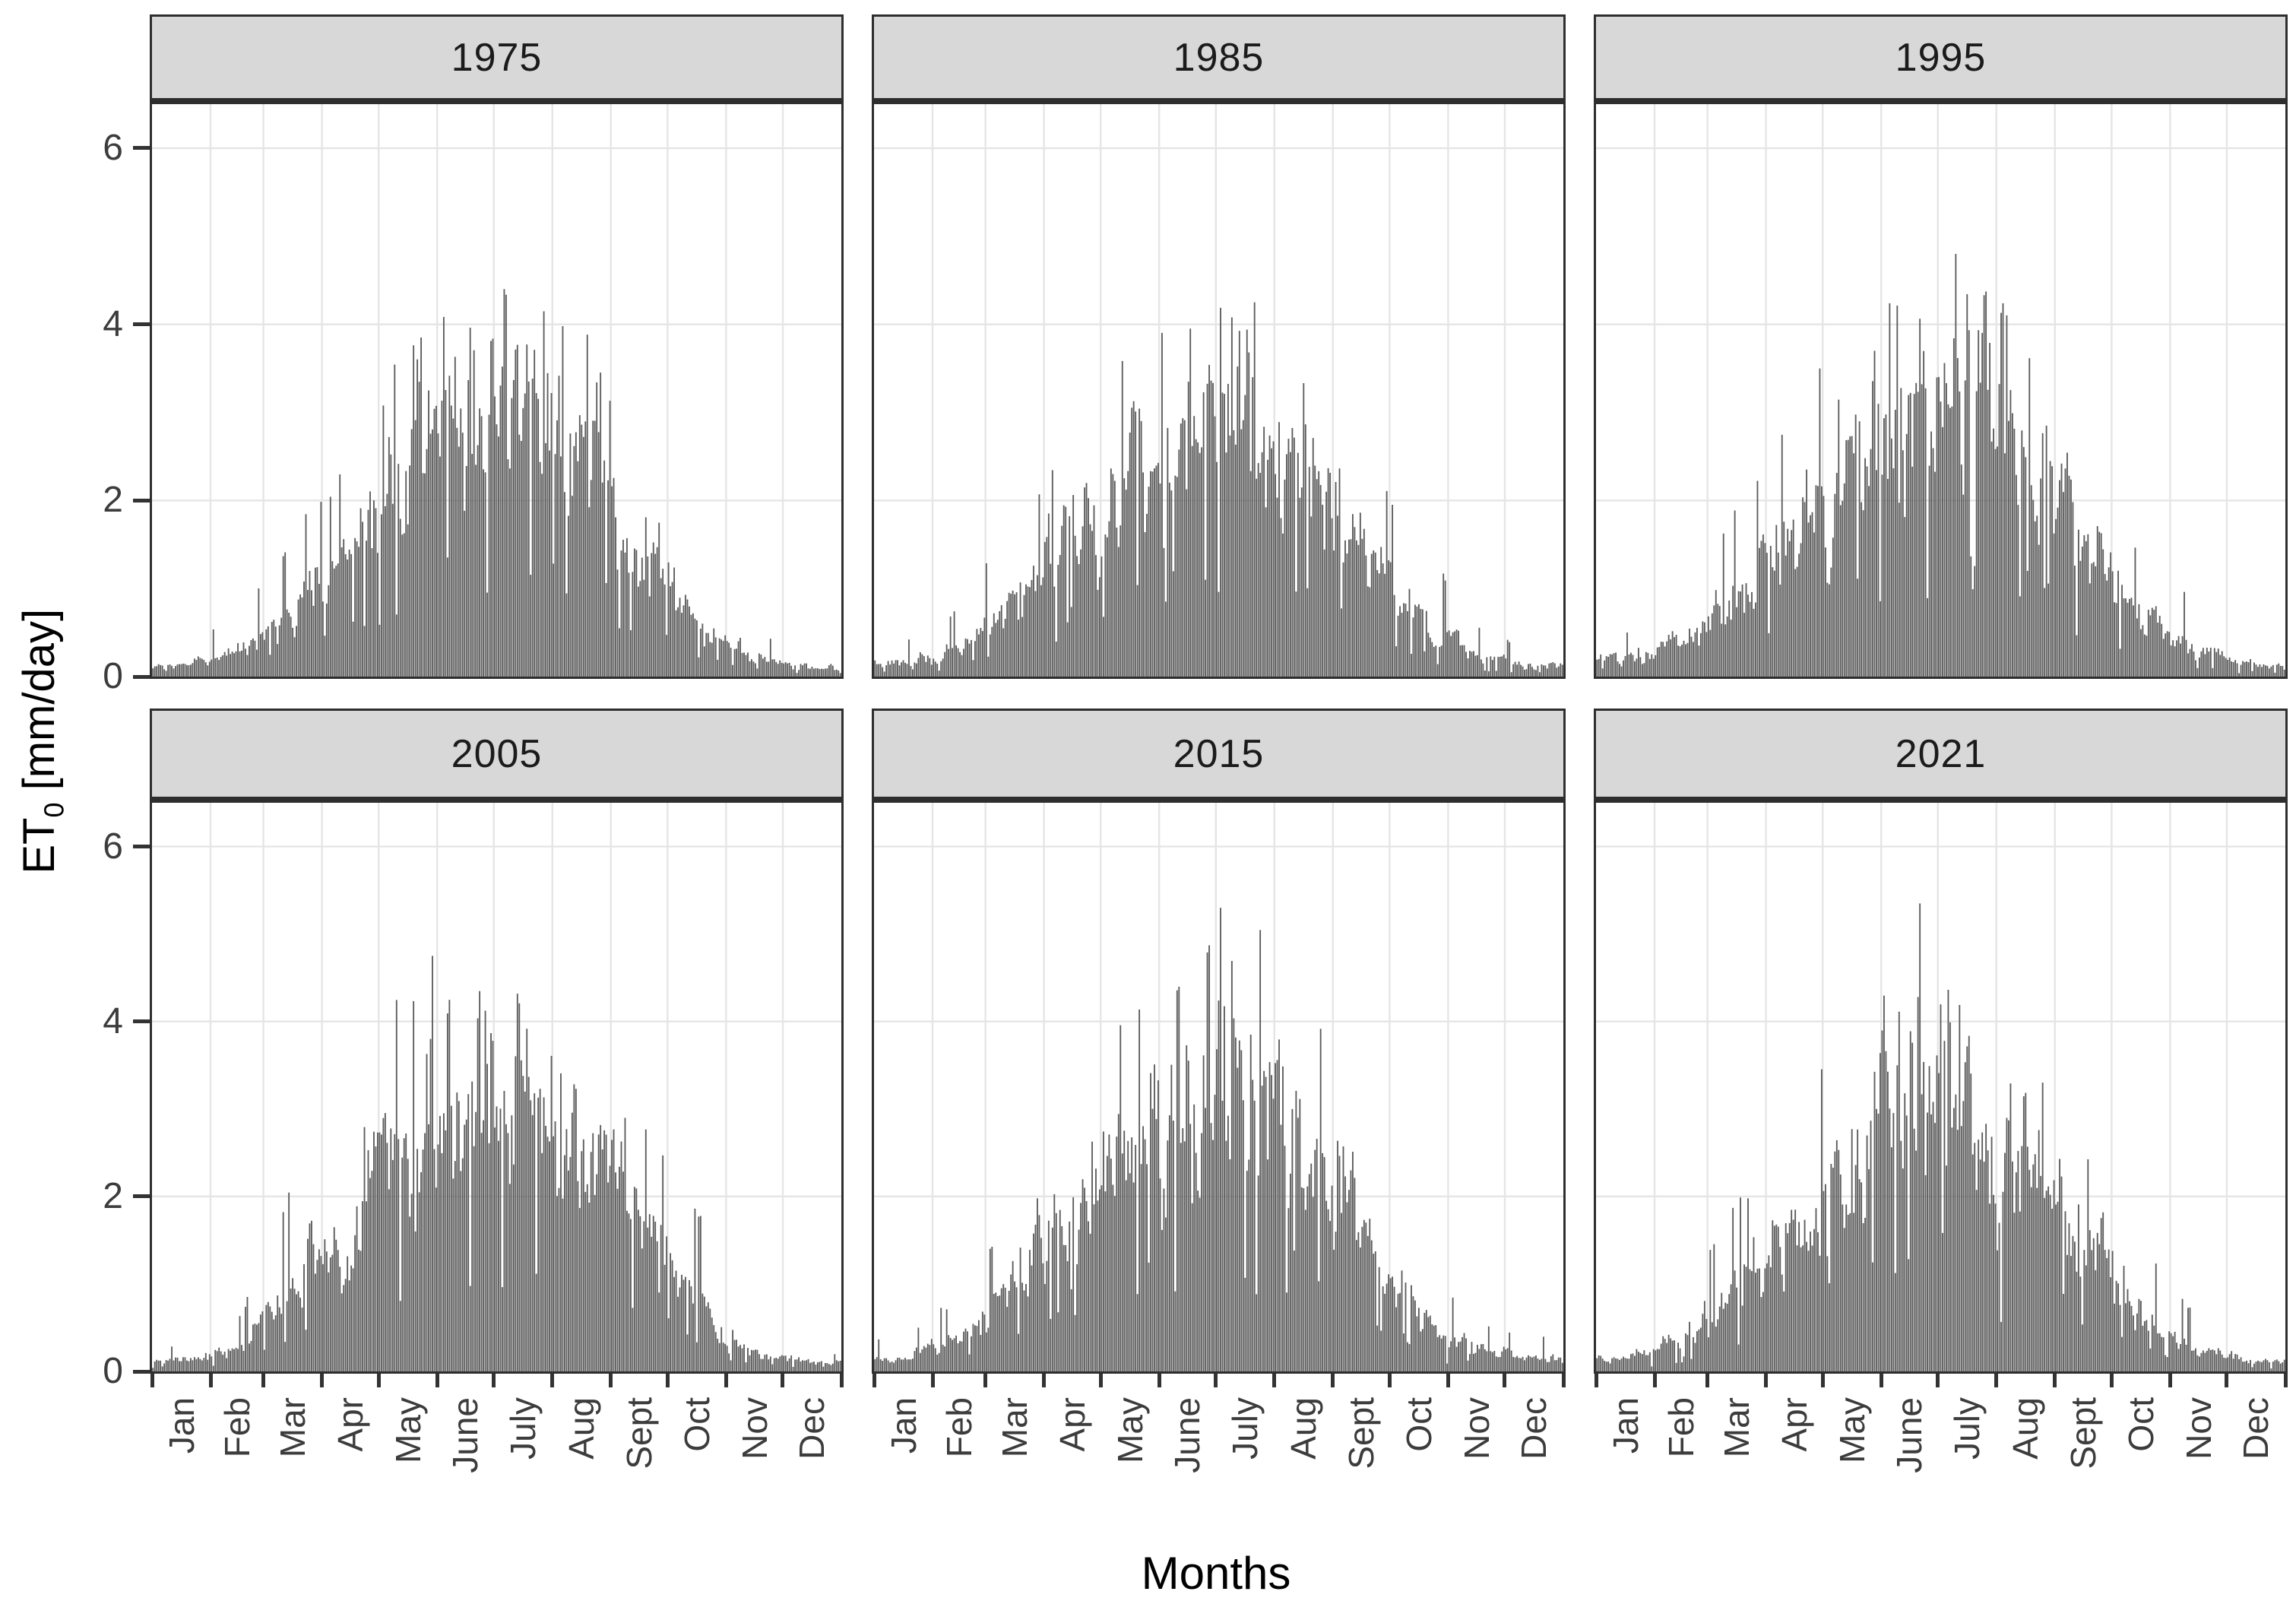 The image size is (2296, 1620). Describe the element at coordinates (640, 1433) in the screenshot. I see `x-tick-label-month: Sept` at that location.